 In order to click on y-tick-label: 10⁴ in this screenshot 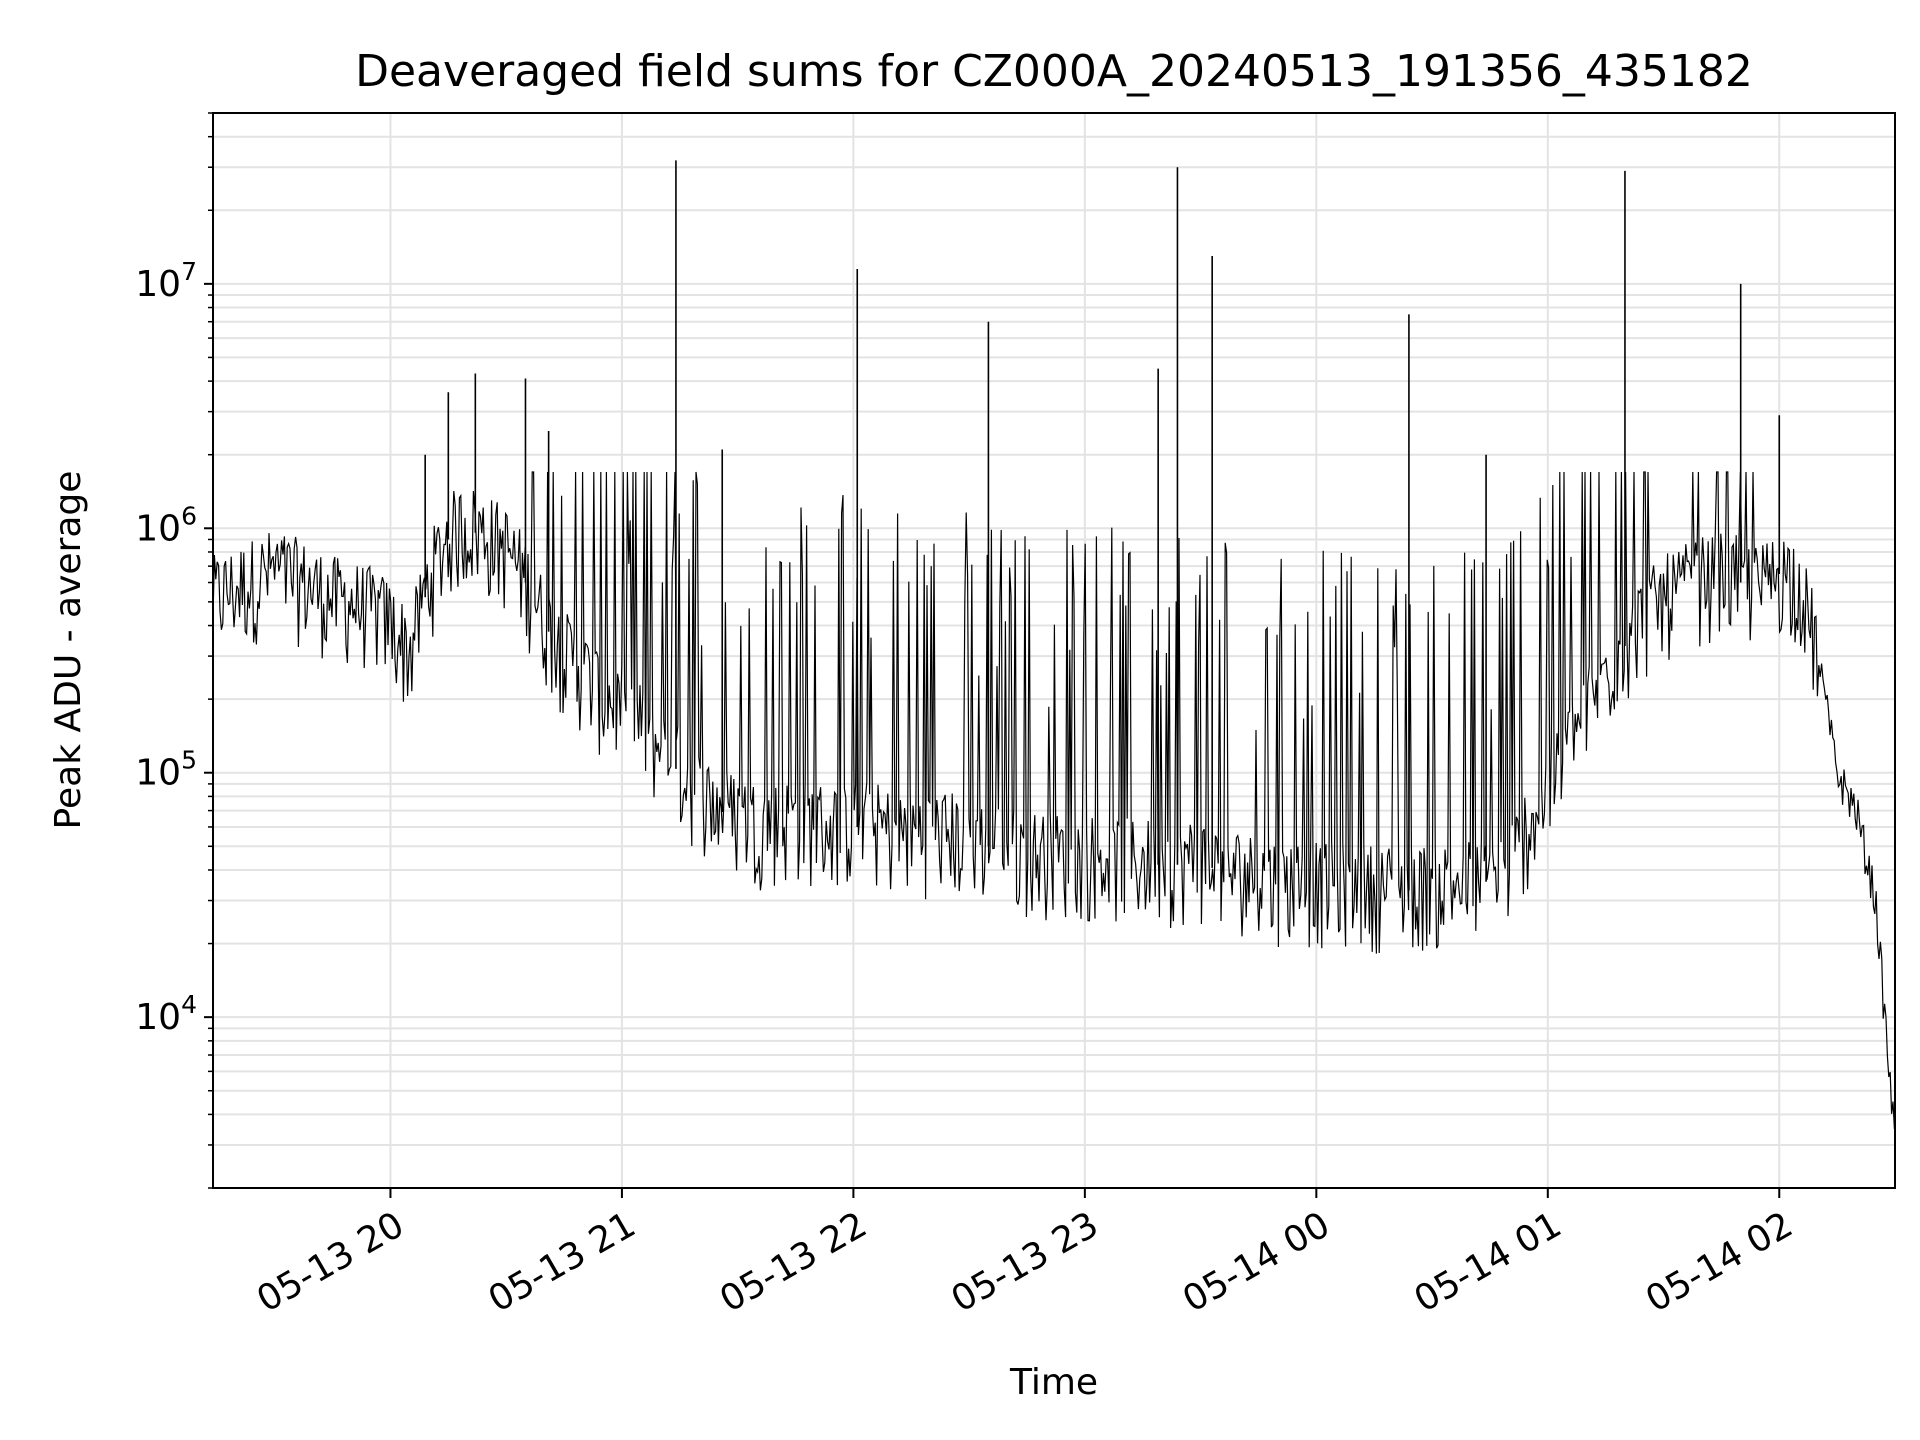, I will do `click(166, 1014)`.